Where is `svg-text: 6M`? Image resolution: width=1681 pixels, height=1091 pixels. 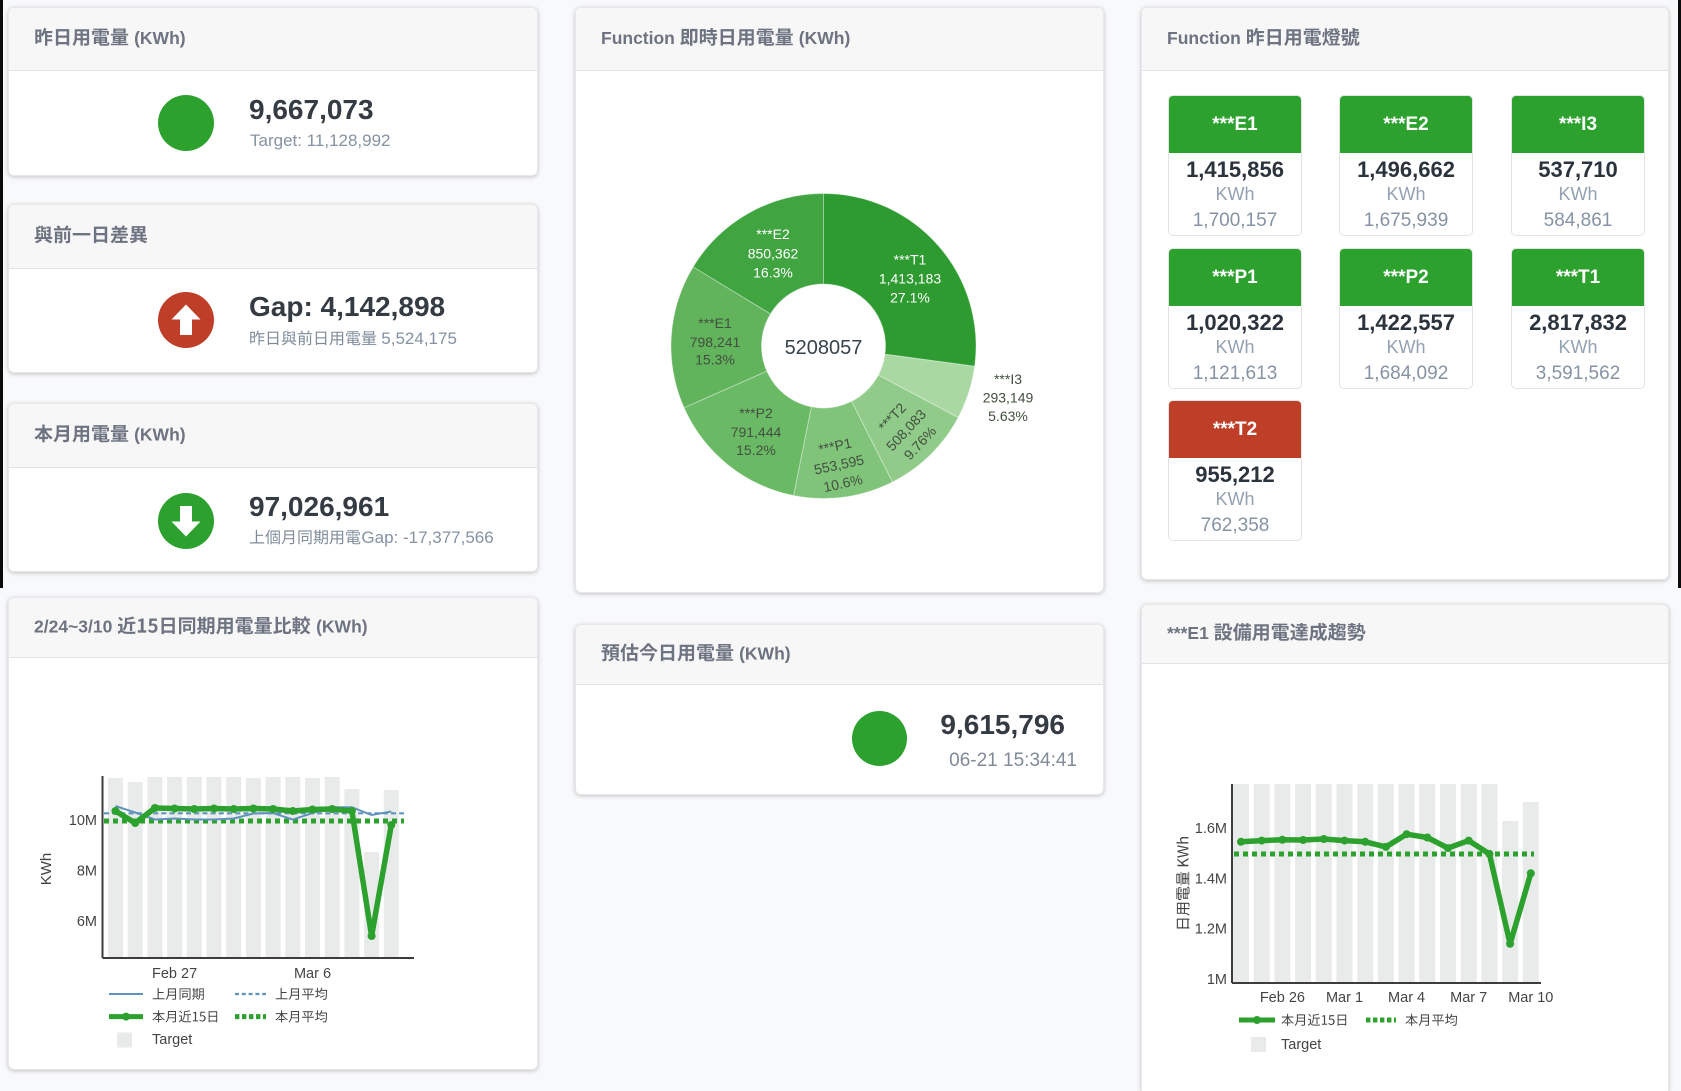
svg-text: 6M is located at coordinates (87, 922).